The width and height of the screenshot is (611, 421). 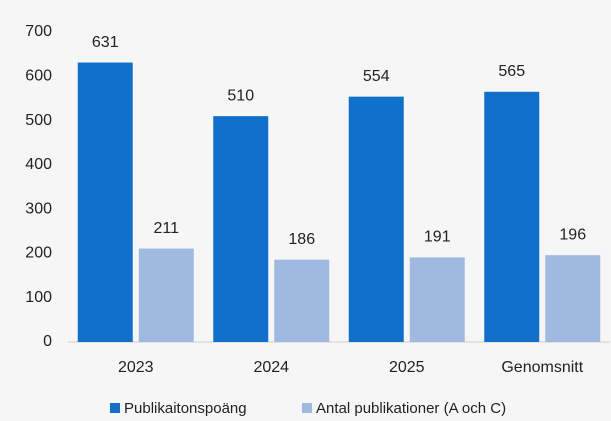 I want to click on value-label: 211, so click(x=166, y=228).